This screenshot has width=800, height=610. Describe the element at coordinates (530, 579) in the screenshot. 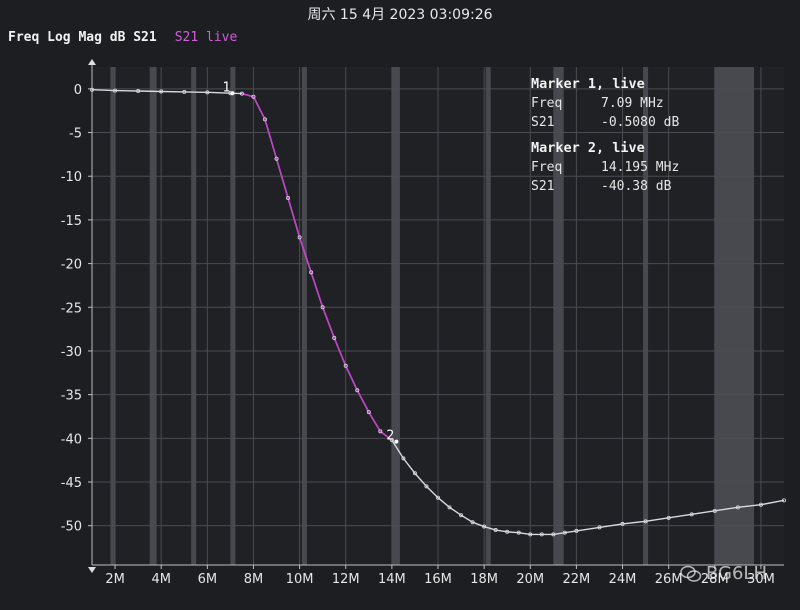

I see `x-tick-label-9: 20M` at that location.